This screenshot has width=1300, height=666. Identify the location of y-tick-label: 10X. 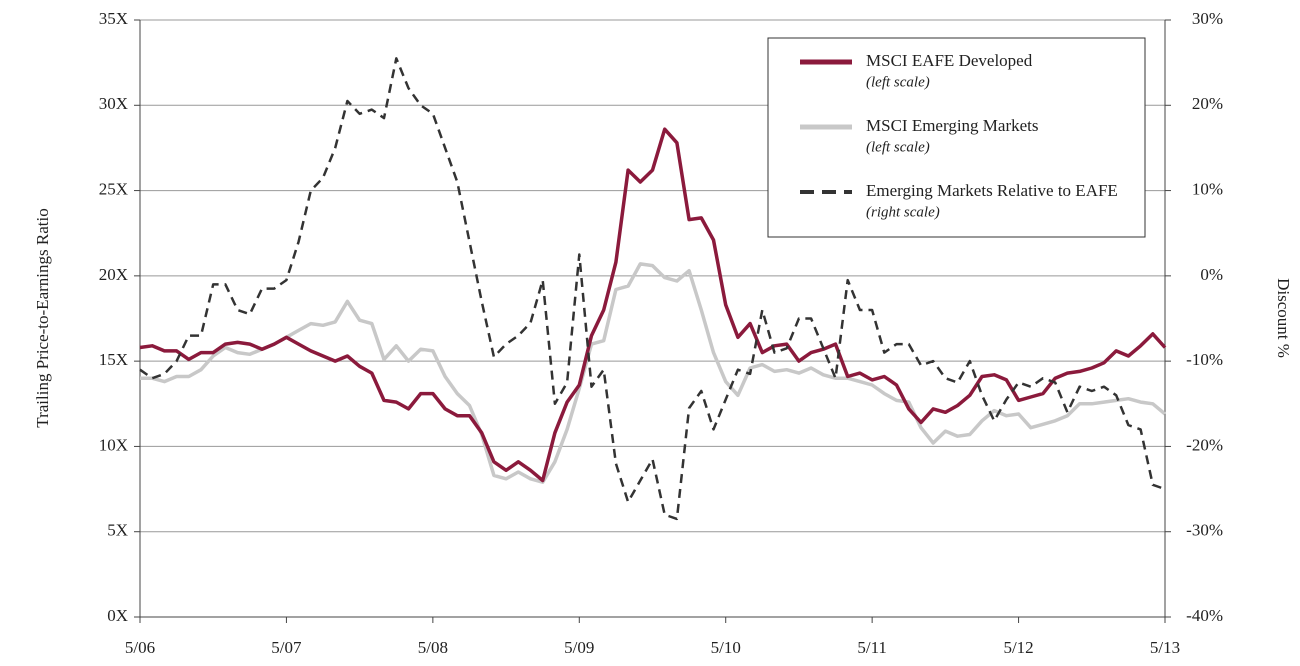
(113, 444).